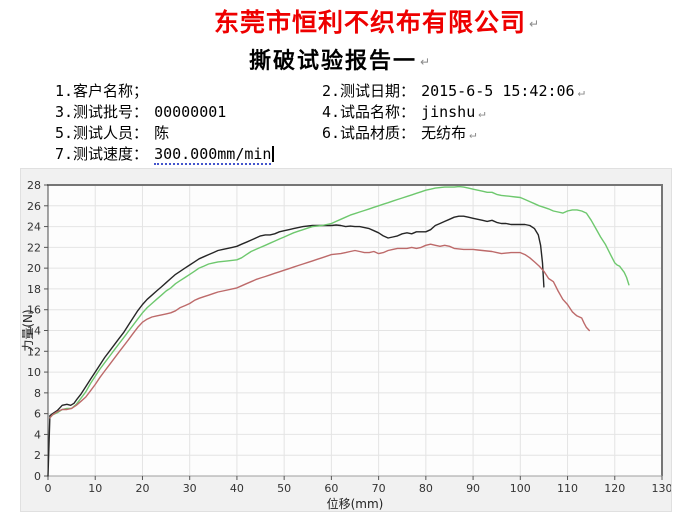 The image size is (679, 516). Describe the element at coordinates (34, 351) in the screenshot. I see `y-tick-label: 12` at that location.